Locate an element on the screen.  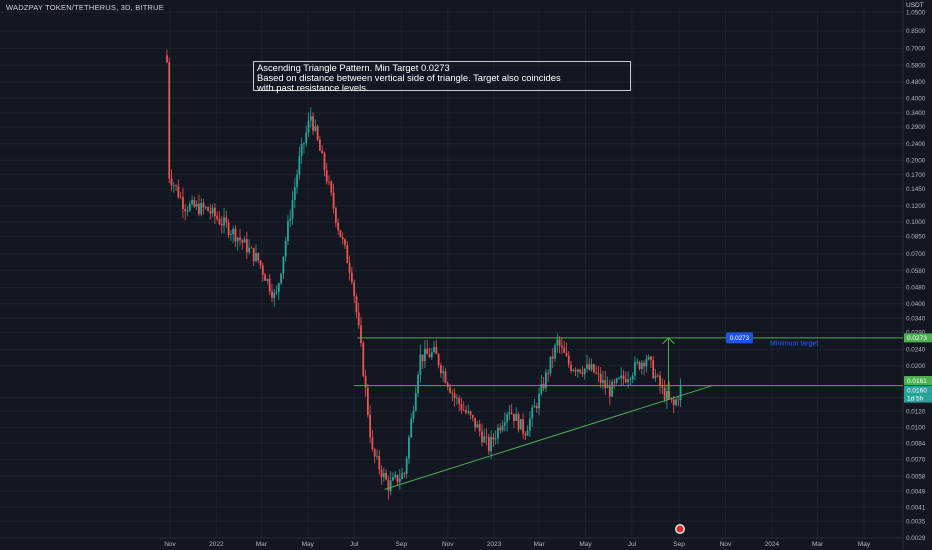
y-tick-label: 0.3400 is located at coordinates (916, 113).